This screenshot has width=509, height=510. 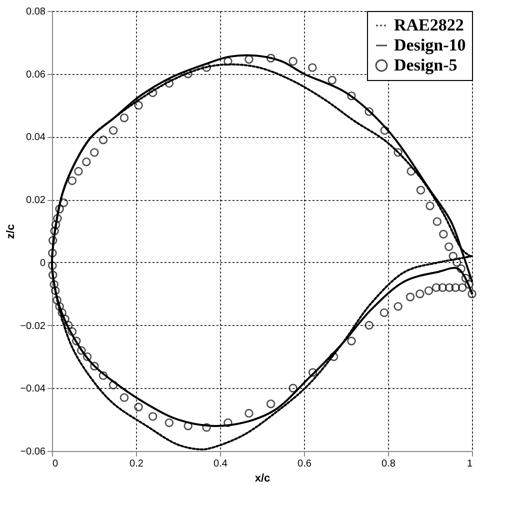 I want to click on y-tick-label: 0.08, so click(x=36, y=12).